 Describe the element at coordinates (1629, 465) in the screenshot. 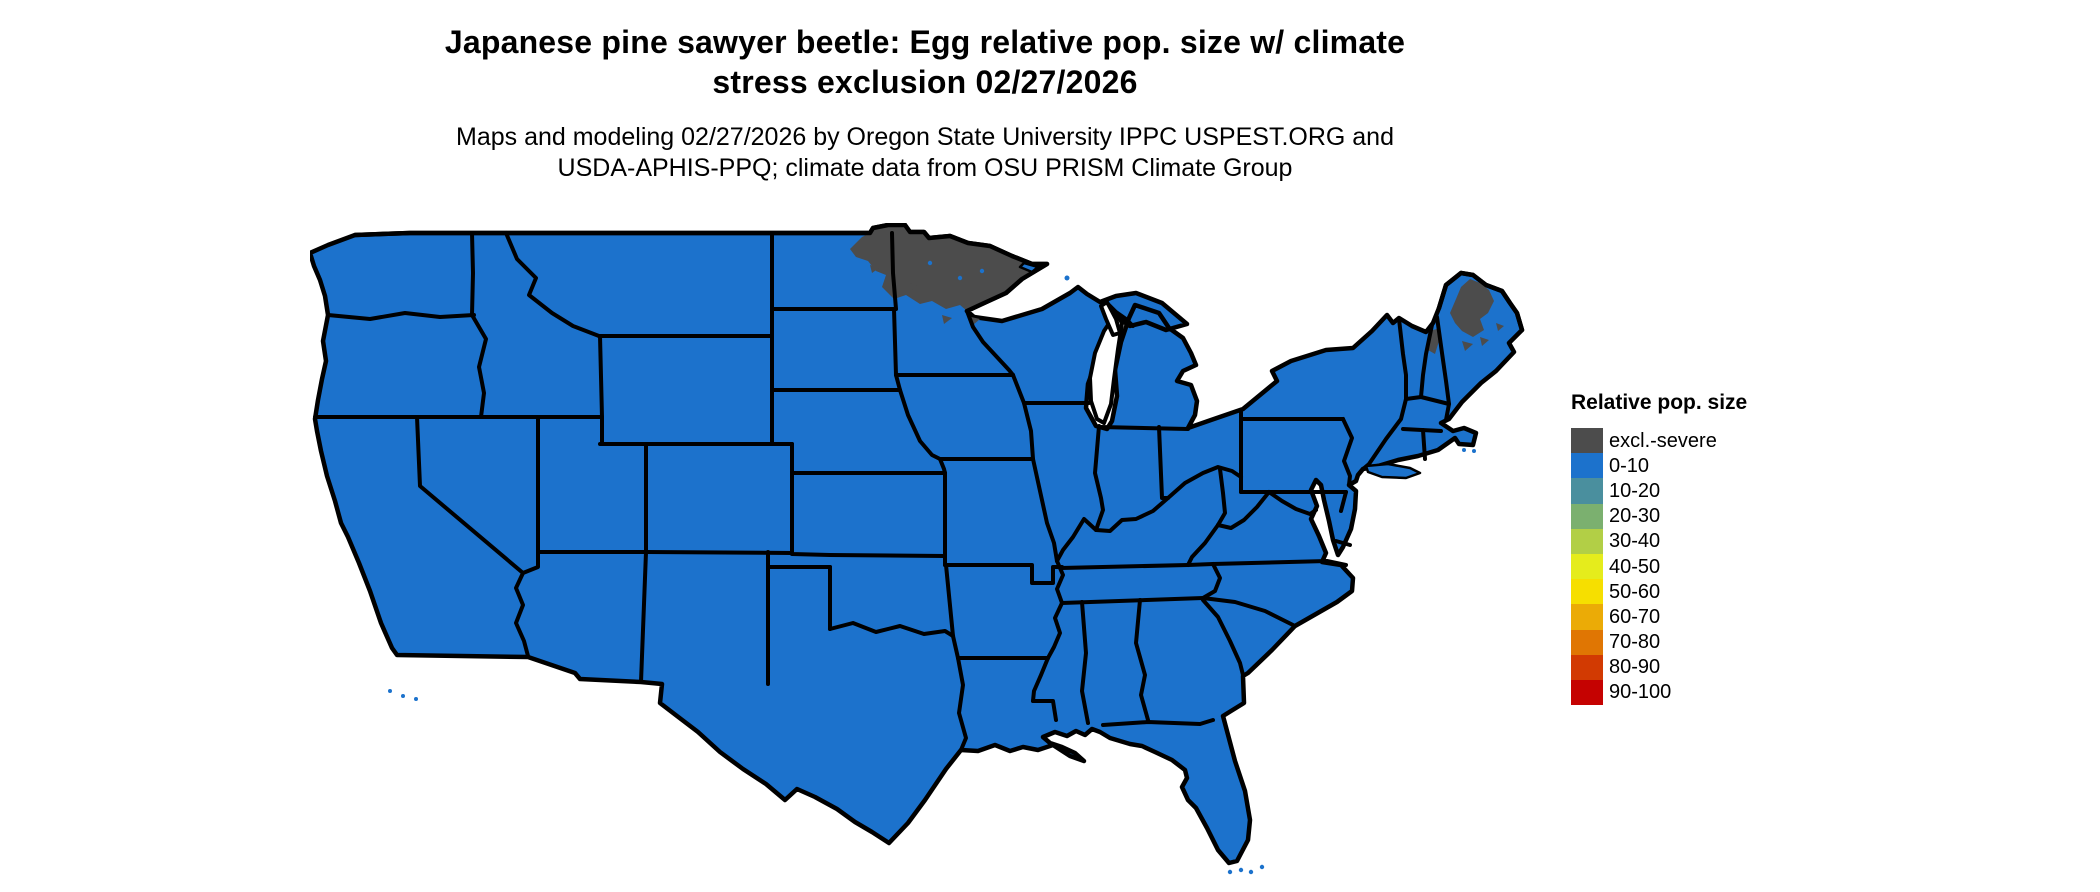

I see `legend-label: 0-10` at that location.